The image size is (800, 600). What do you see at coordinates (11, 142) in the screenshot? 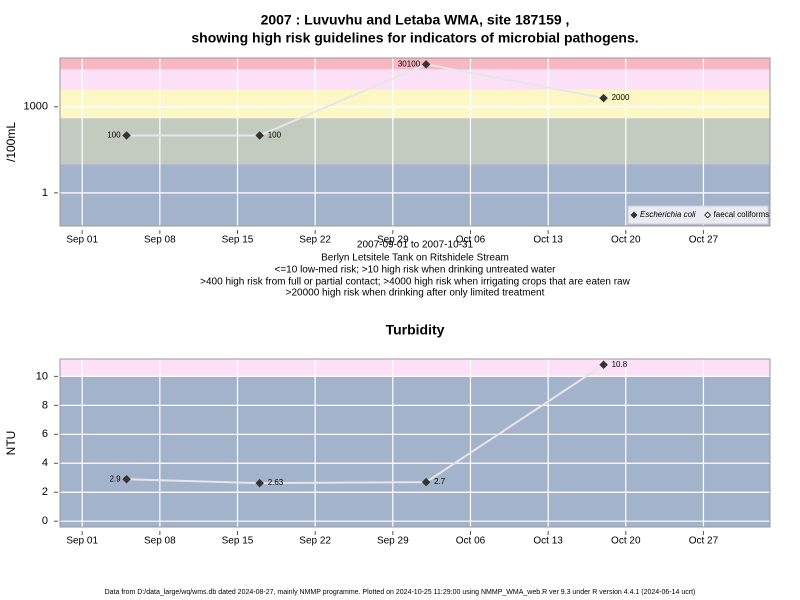
I see `y-axis-label: /100mL` at bounding box center [11, 142].